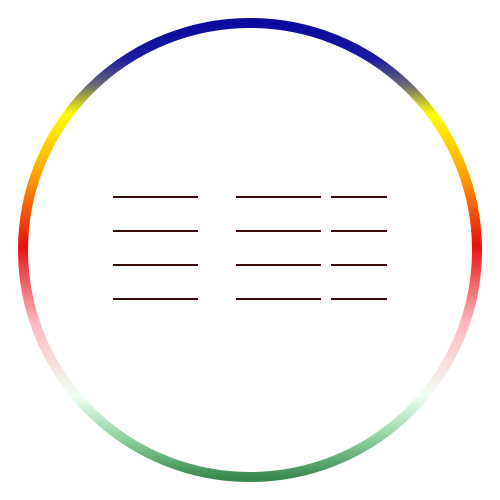 The image size is (500, 500). I want to click on blank-line-r1-c2, so click(278, 197).